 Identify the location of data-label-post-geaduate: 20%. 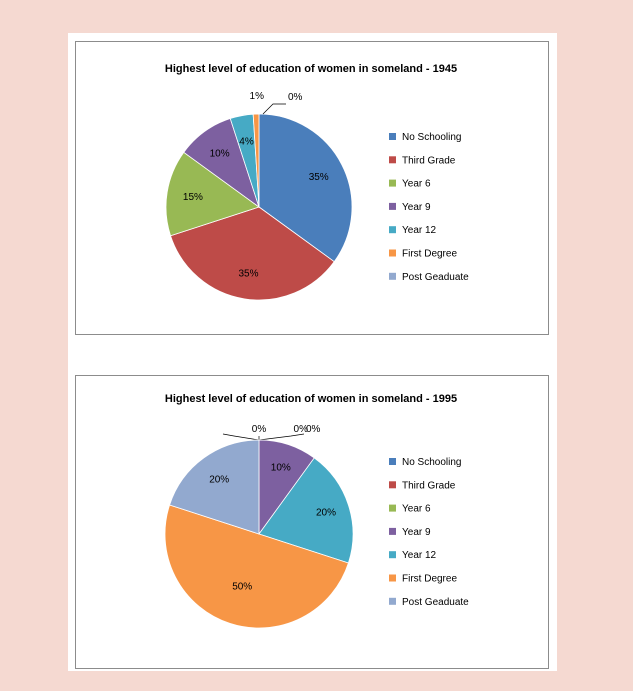
(219, 480).